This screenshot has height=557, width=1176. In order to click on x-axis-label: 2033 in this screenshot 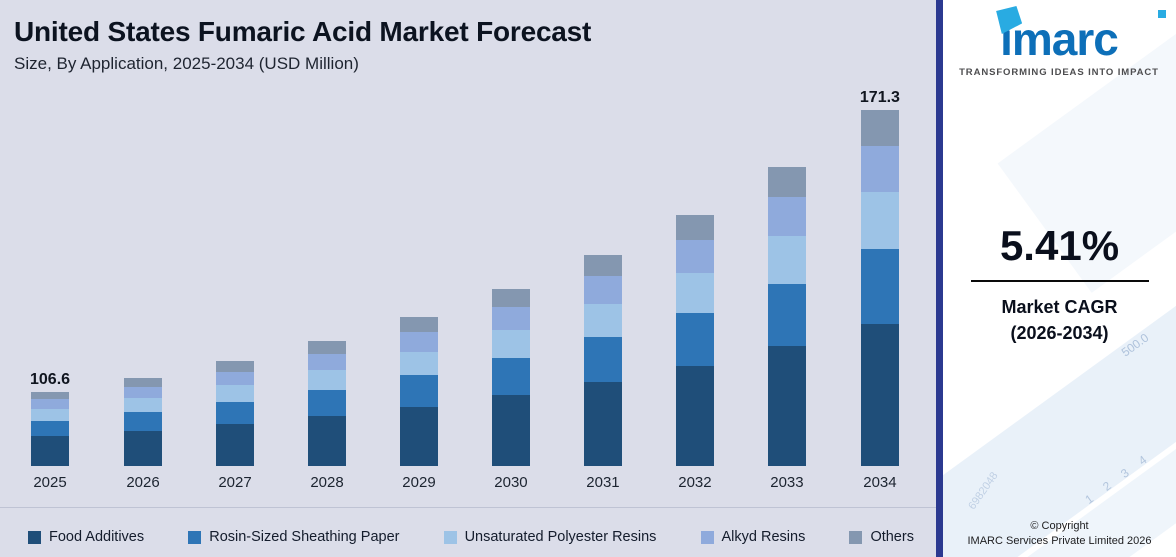, I will do `click(787, 482)`.